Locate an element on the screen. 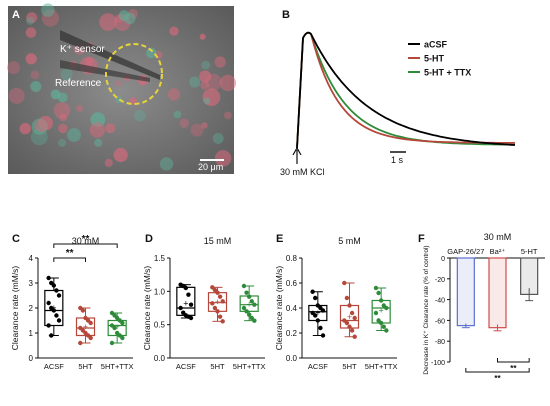  significance-label: ** is located at coordinates (70, 253).